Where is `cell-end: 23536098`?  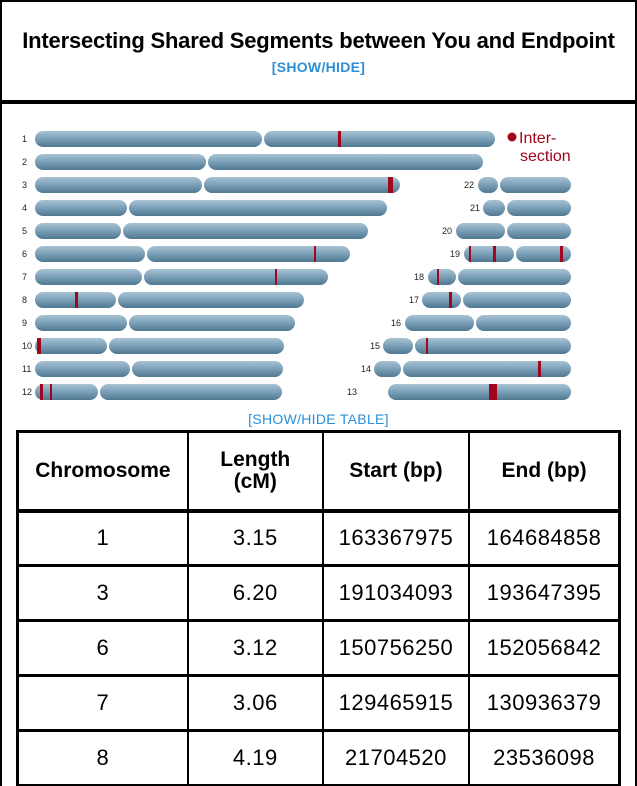
cell-end: 23536098 is located at coordinates (544, 757).